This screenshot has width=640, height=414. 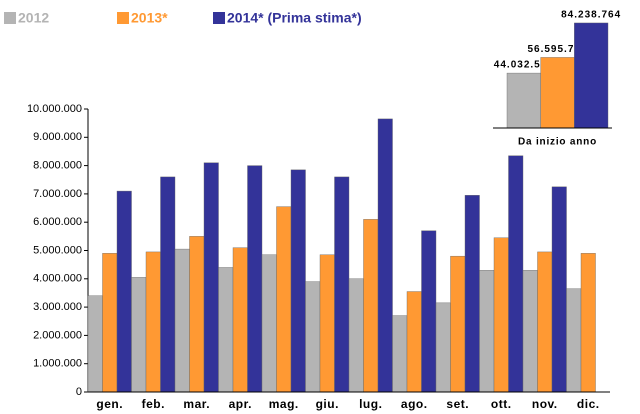 I want to click on x-tick-label: lug., so click(x=370, y=404).